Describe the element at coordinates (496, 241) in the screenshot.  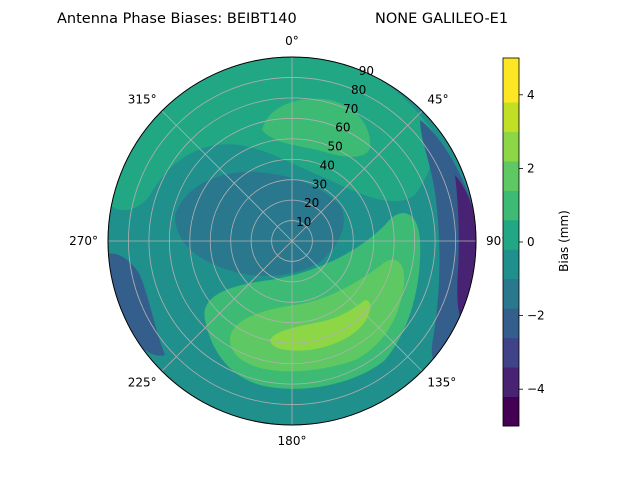
I see `azimuth-tick-label: 90°` at that location.